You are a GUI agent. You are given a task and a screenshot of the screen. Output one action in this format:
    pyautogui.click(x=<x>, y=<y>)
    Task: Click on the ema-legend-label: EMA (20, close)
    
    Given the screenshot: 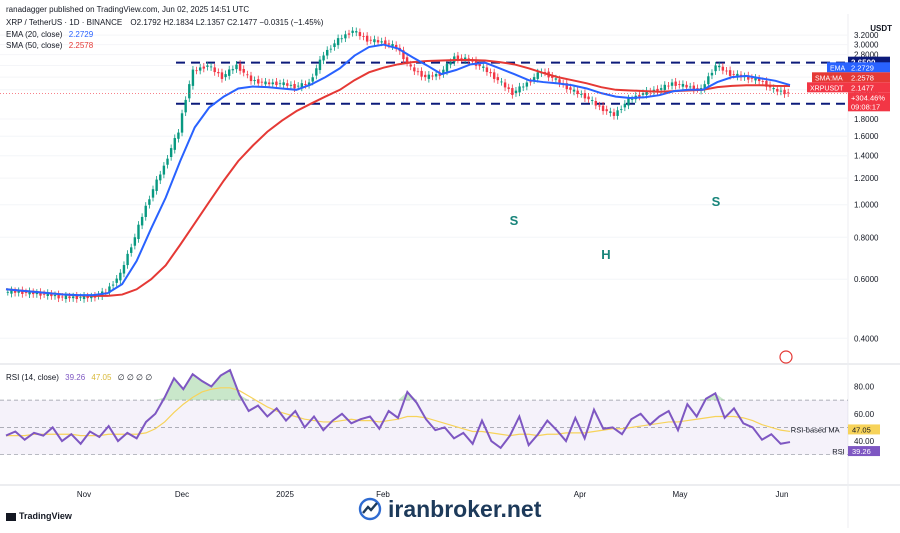 What is the action you would take?
    pyautogui.click(x=34, y=34)
    